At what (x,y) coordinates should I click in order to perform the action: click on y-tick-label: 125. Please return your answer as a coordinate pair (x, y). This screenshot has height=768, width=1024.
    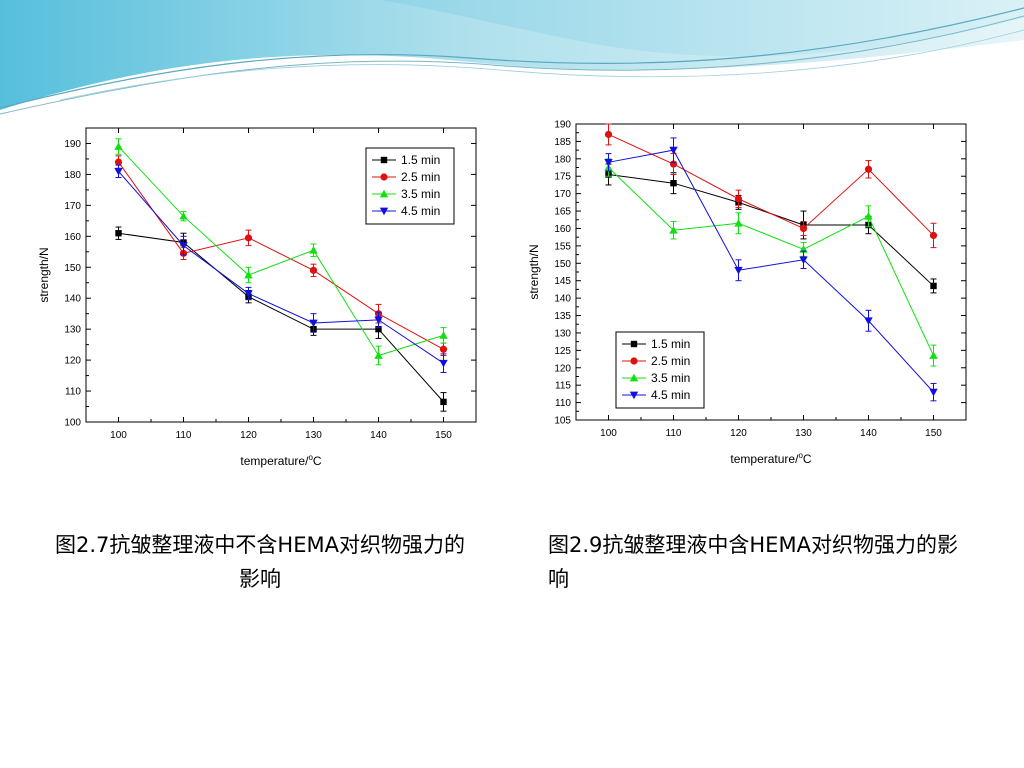
    Looking at the image, I should click on (562, 351).